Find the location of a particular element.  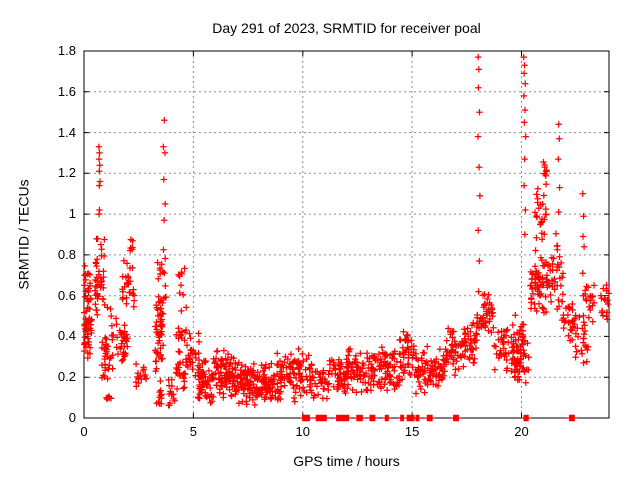

y-tick-label: 0 is located at coordinates (72, 417).